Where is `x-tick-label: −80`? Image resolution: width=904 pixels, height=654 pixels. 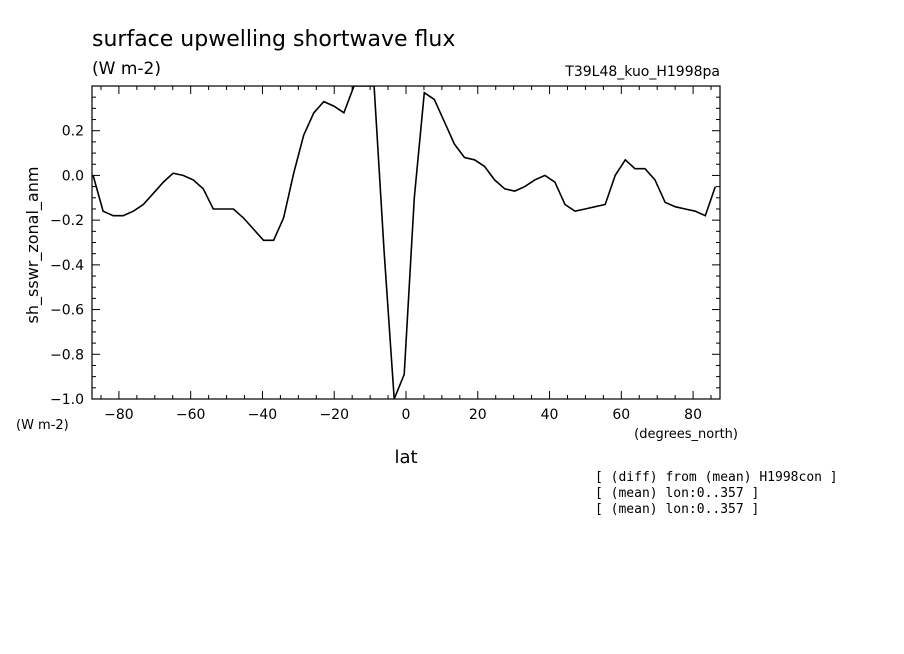 x-tick-label: −80 is located at coordinates (119, 415).